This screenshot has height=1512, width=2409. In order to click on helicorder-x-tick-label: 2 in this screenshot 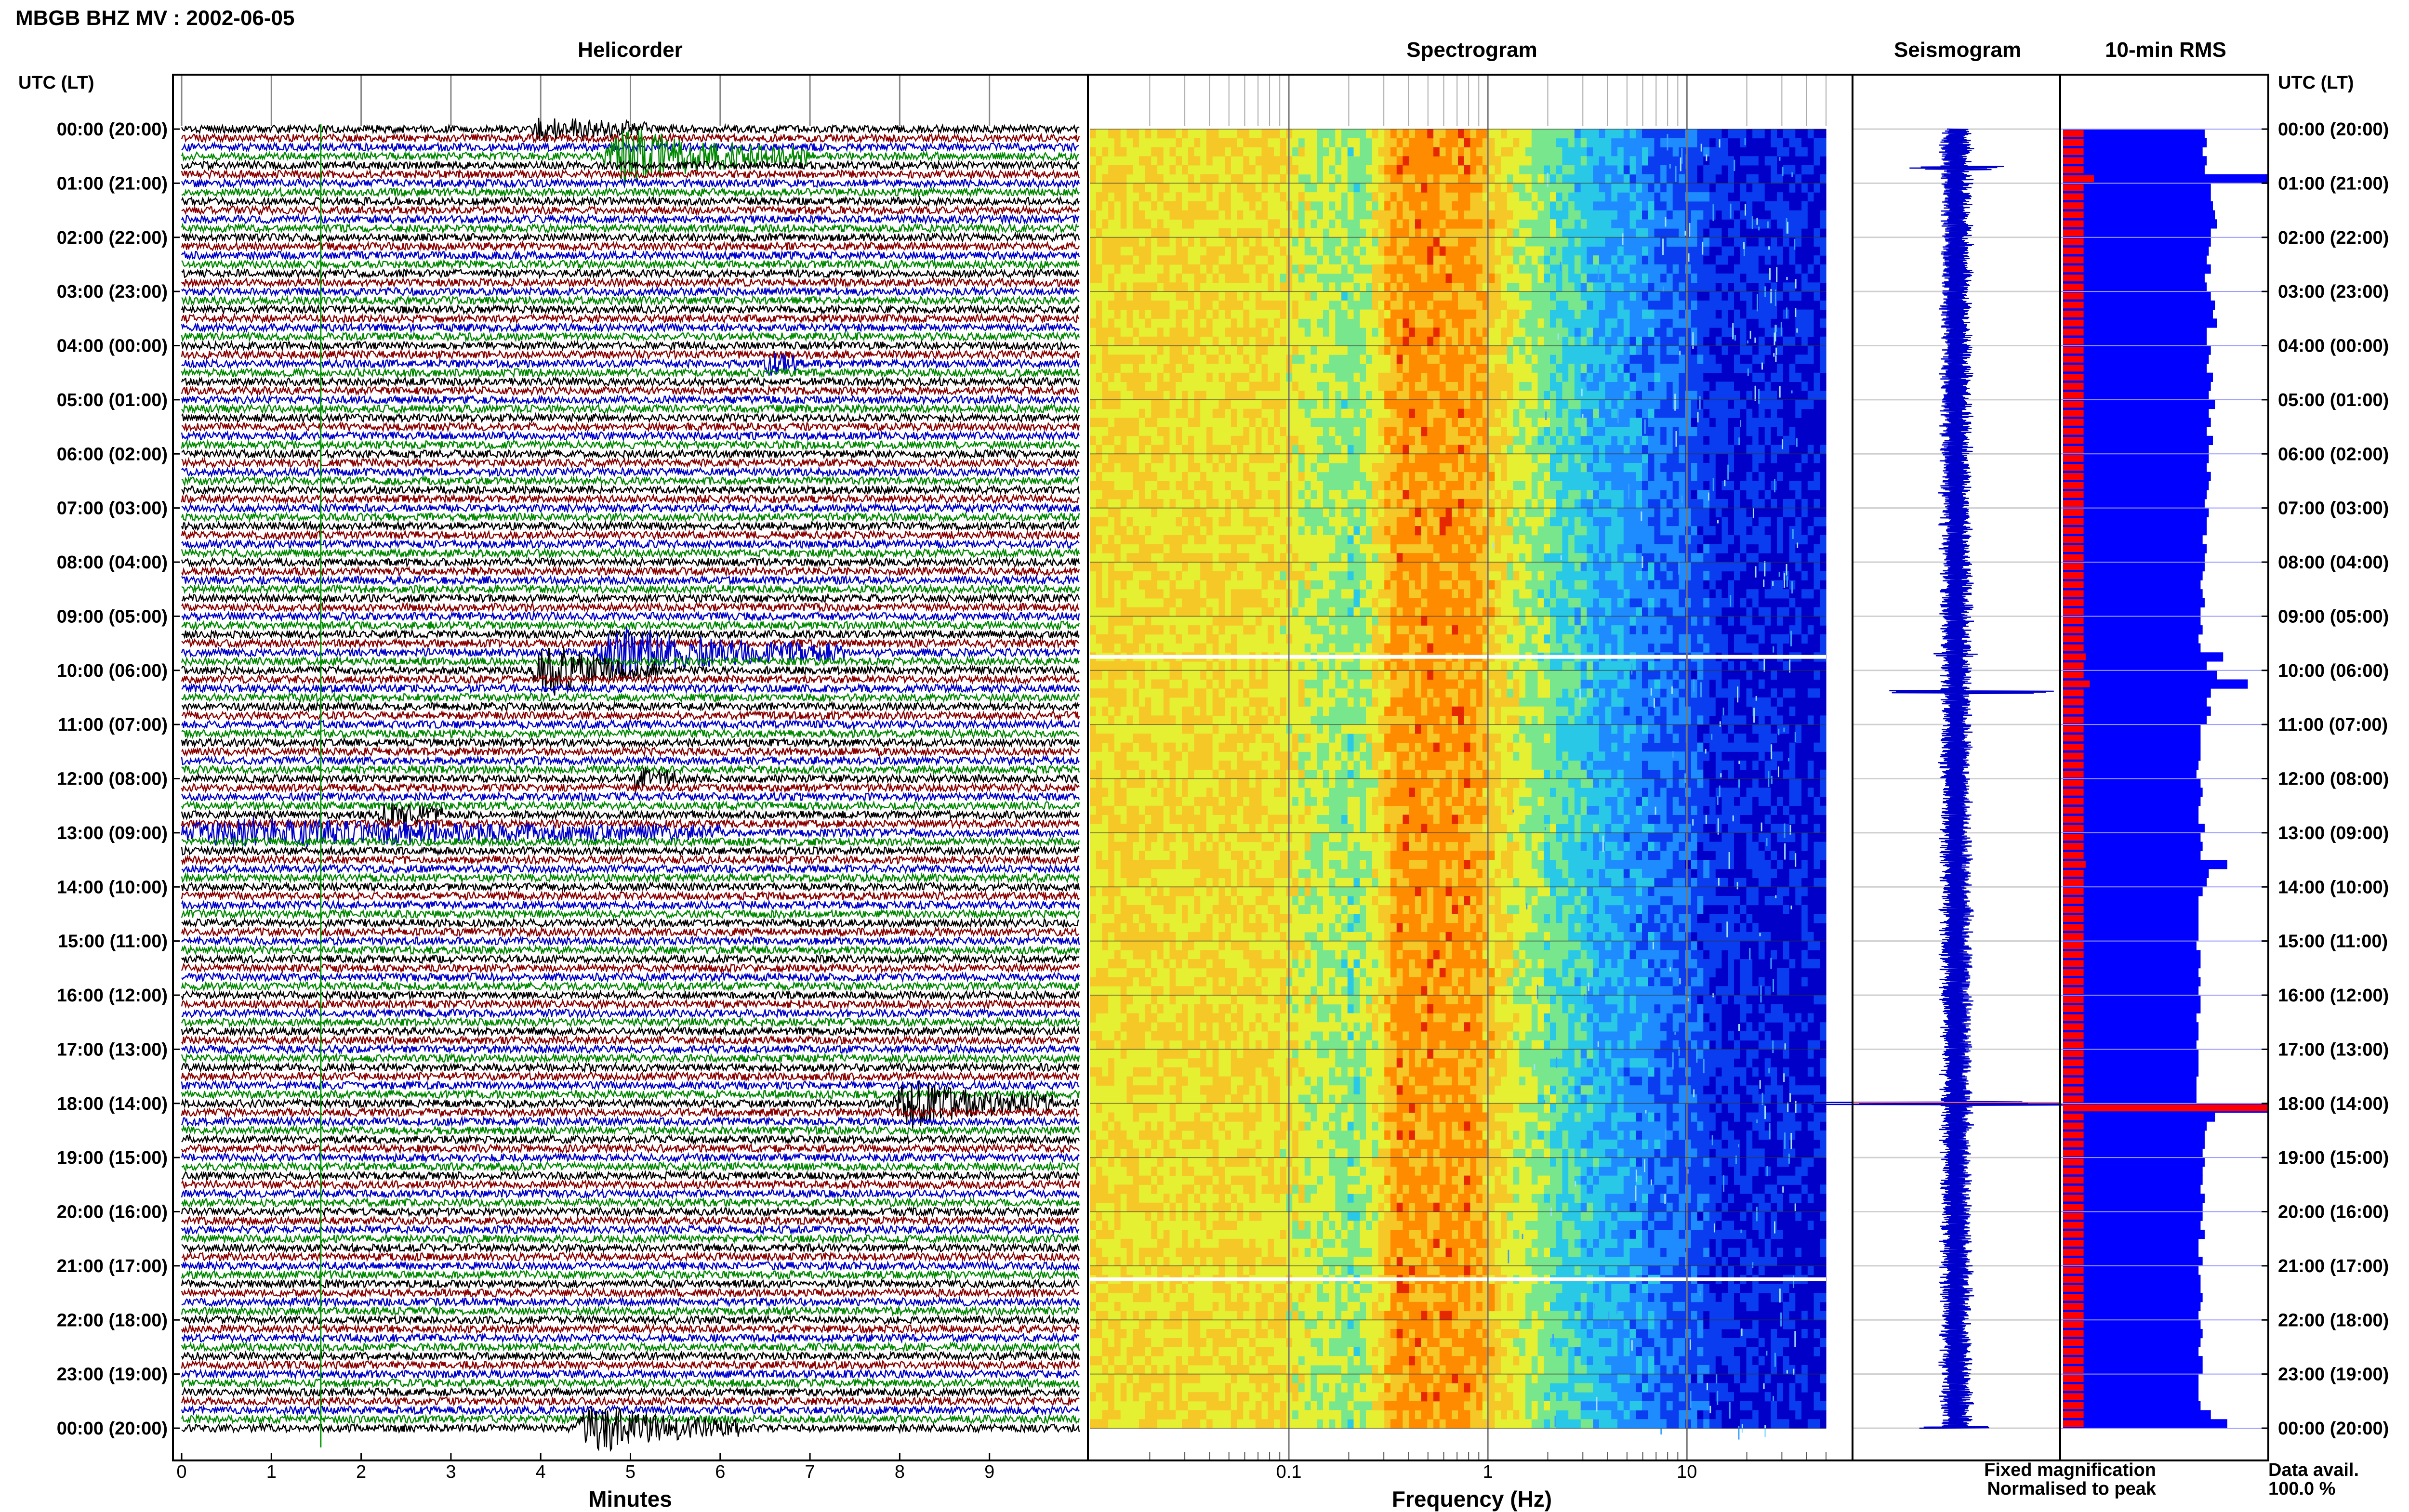, I will do `click(361, 1472)`.